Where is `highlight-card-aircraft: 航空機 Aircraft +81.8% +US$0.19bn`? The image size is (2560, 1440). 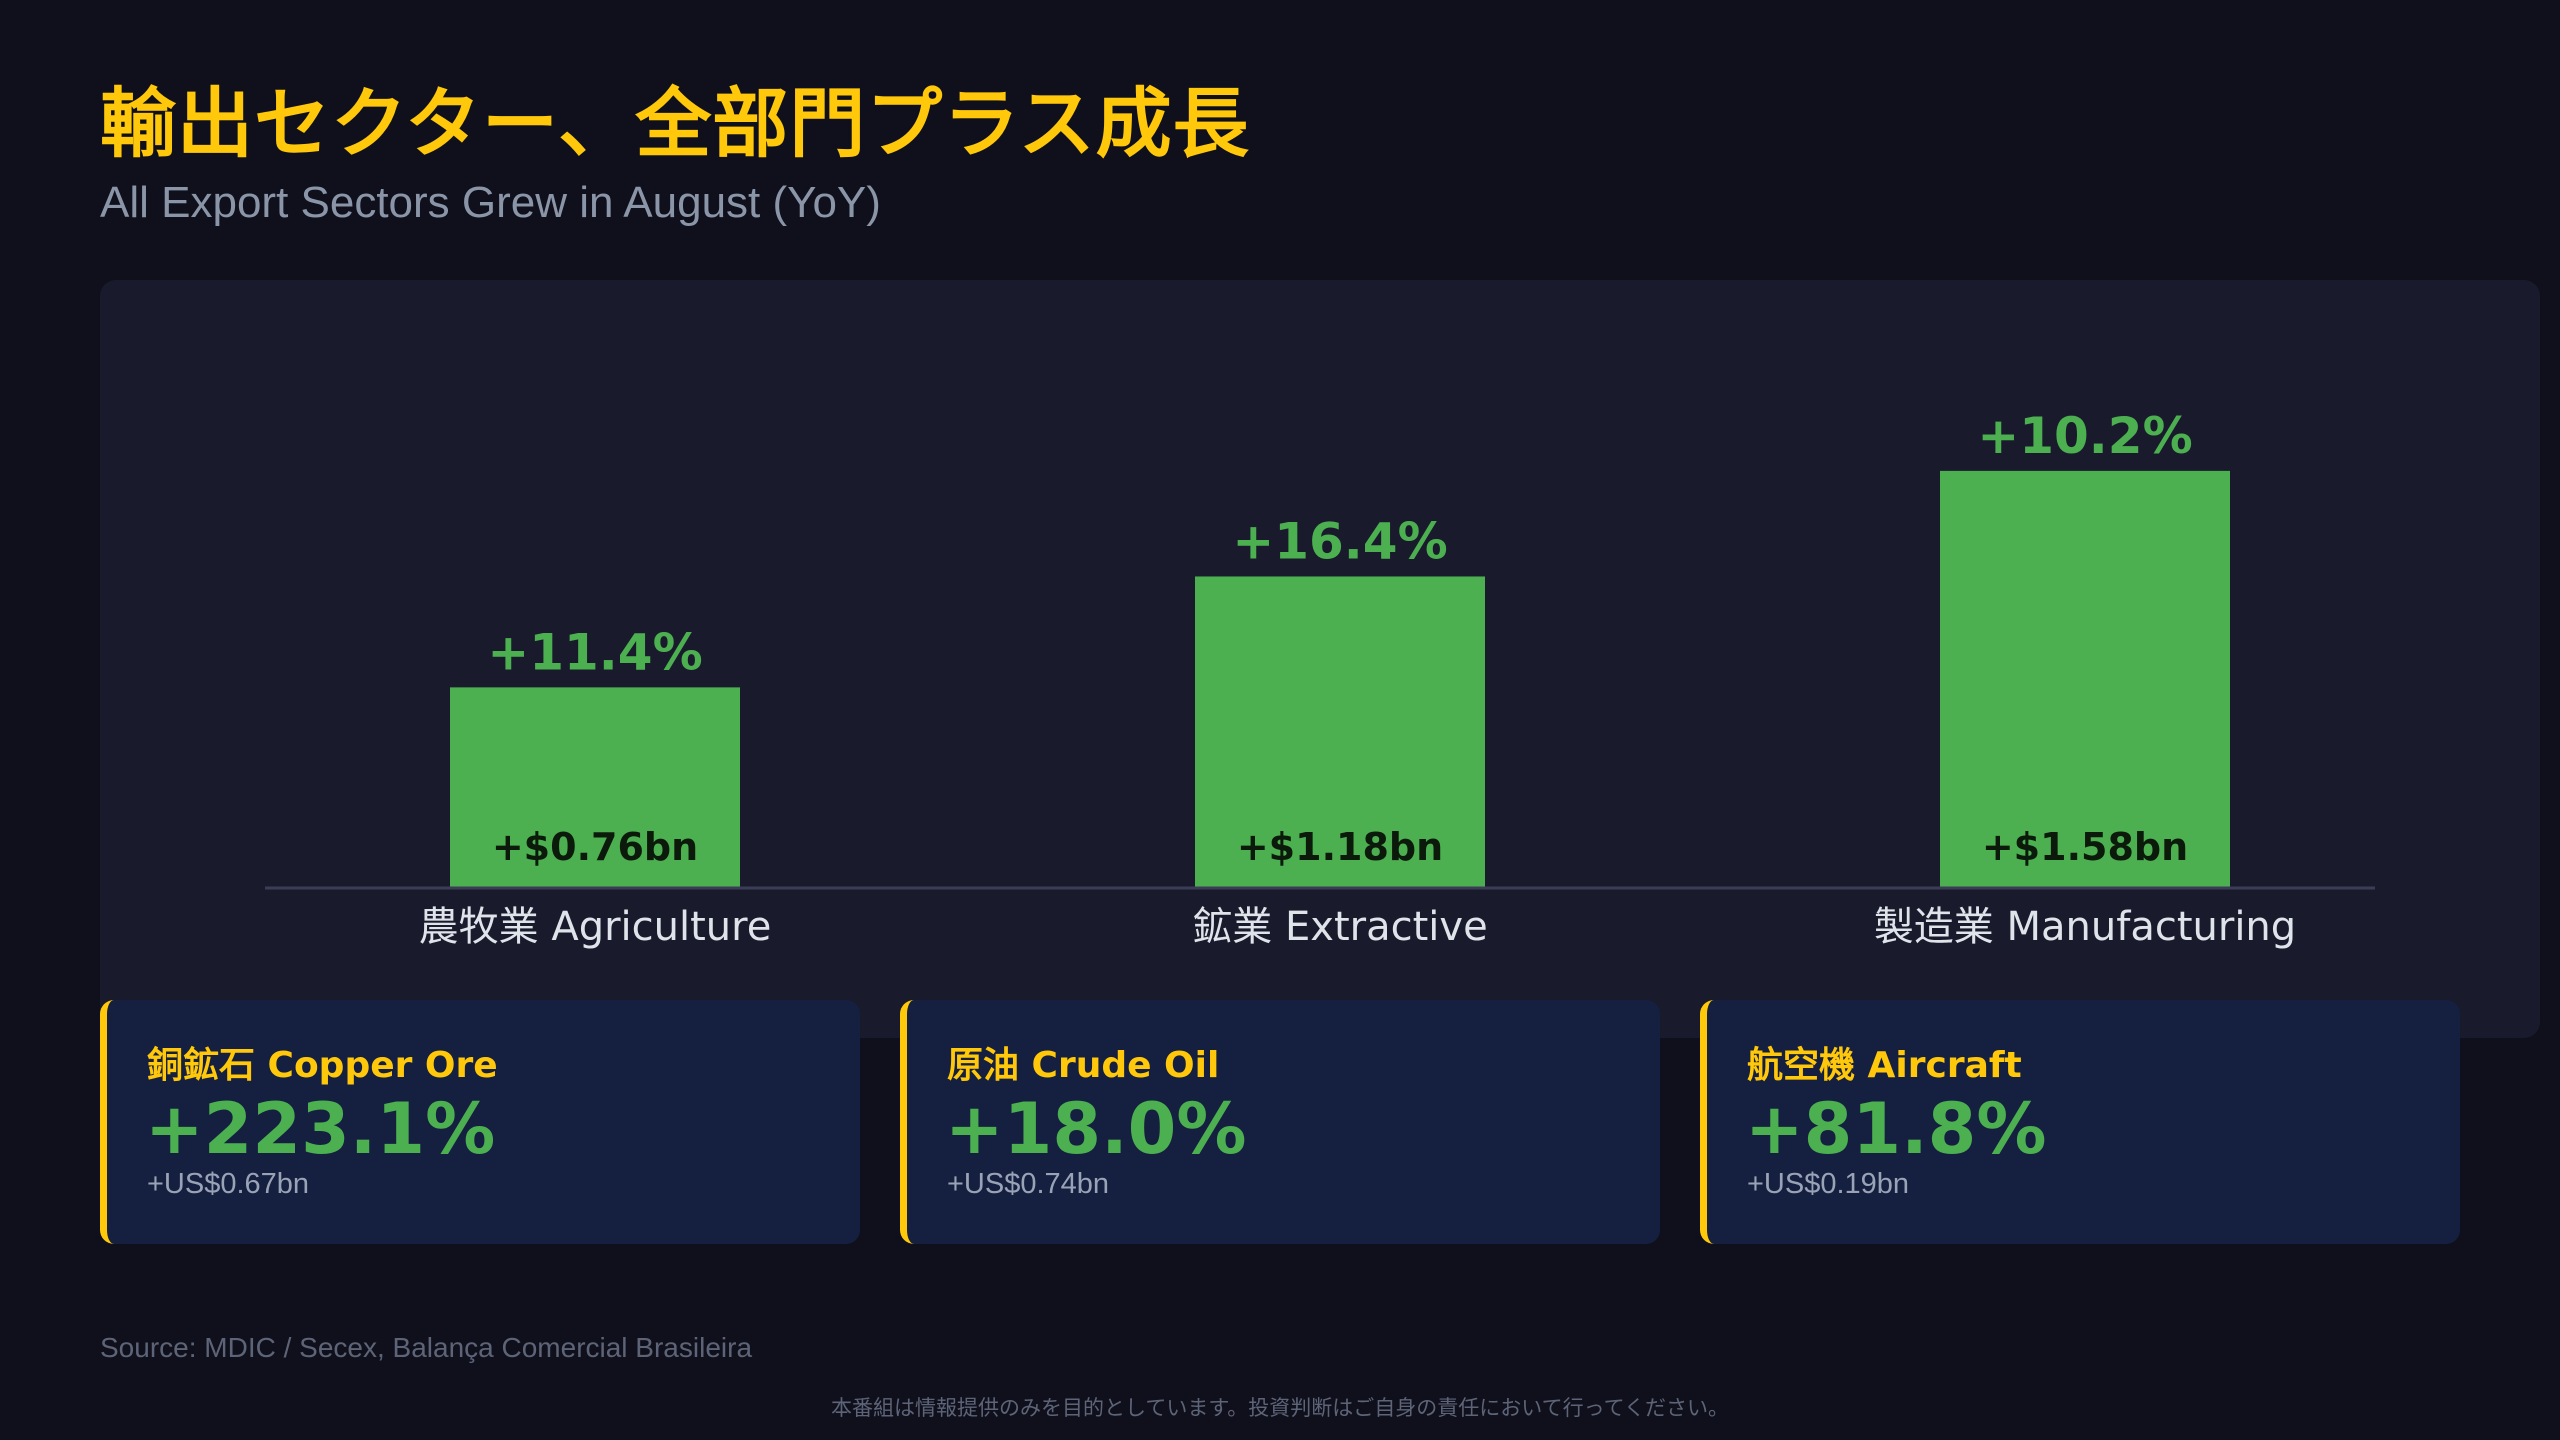
highlight-card-aircraft: 航空機 Aircraft +81.8% +US$0.19bn is located at coordinates (2080, 1122).